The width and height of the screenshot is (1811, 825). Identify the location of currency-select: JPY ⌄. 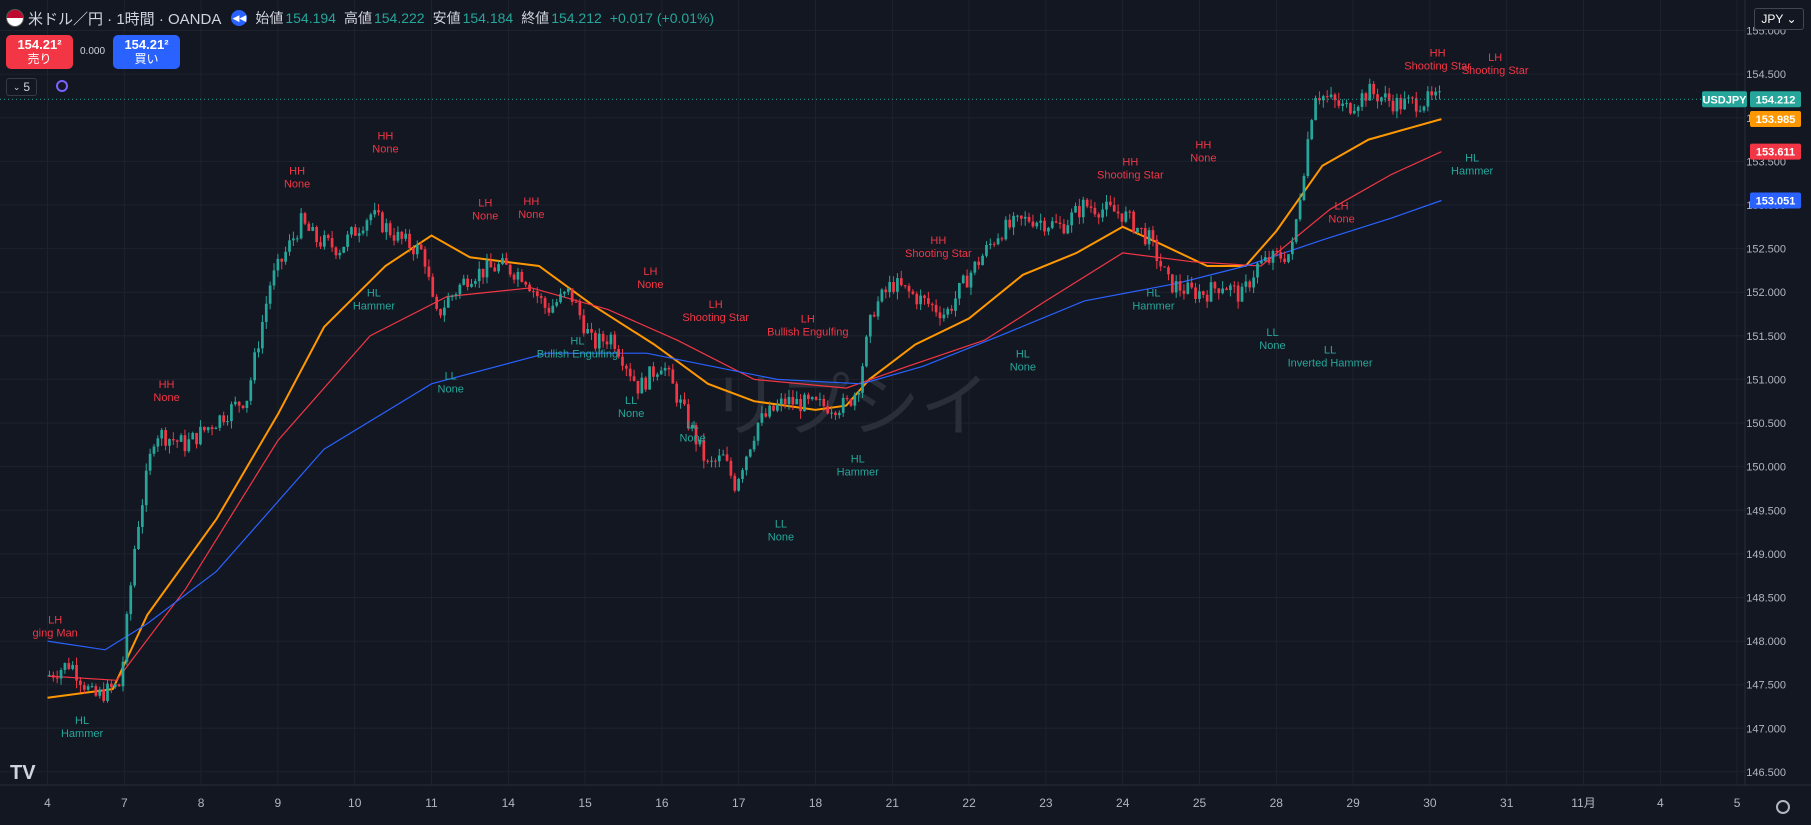
(1779, 19).